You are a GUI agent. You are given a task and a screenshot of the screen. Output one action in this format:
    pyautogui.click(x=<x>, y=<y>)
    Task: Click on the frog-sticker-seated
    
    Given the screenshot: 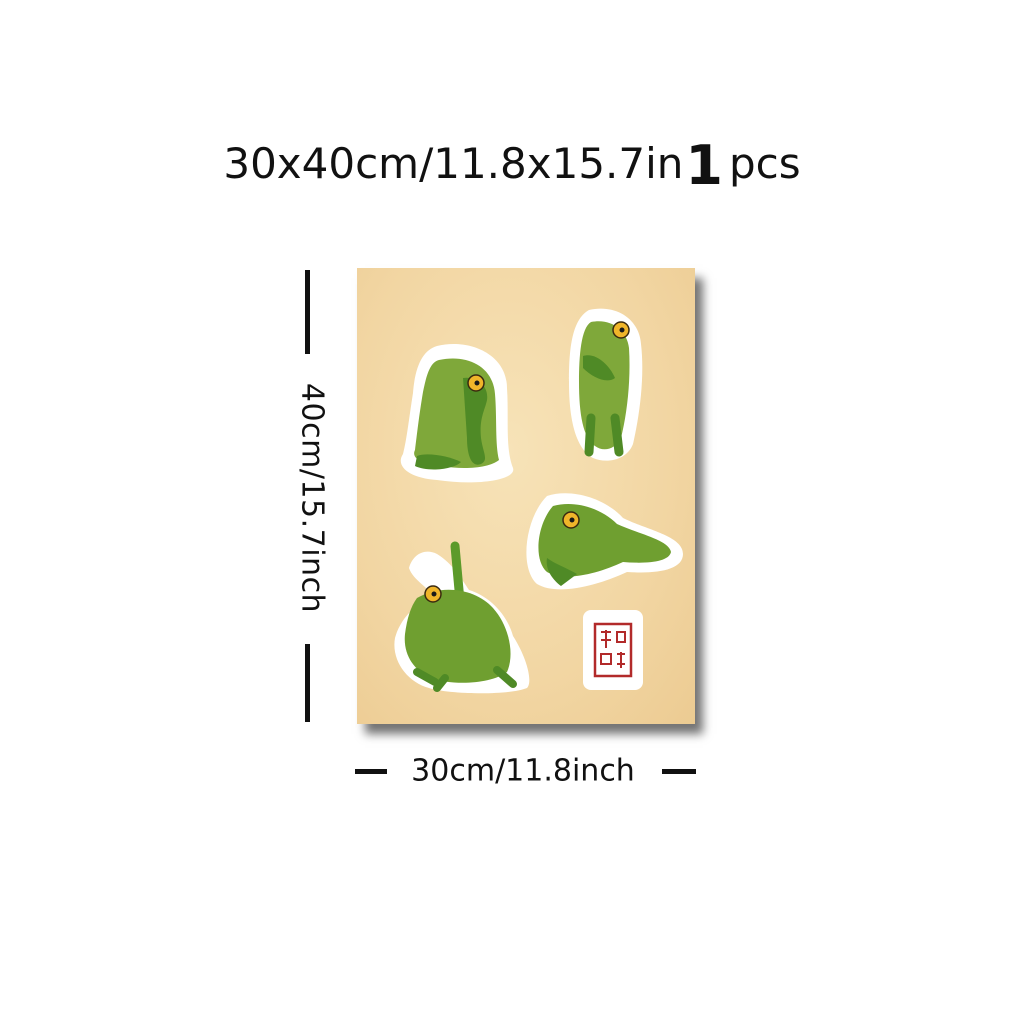 What is the action you would take?
    pyautogui.click(x=457, y=413)
    